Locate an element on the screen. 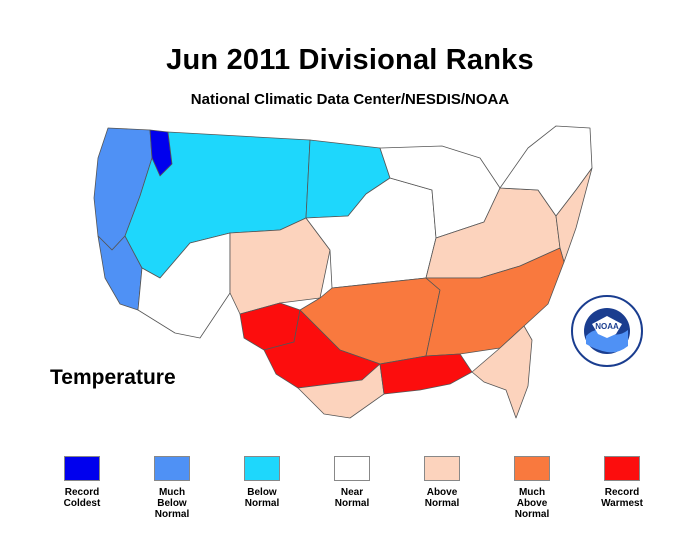 Image resolution: width=700 pixels, height=534 pixels. legend-item: Much Below Normal is located at coordinates (172, 488).